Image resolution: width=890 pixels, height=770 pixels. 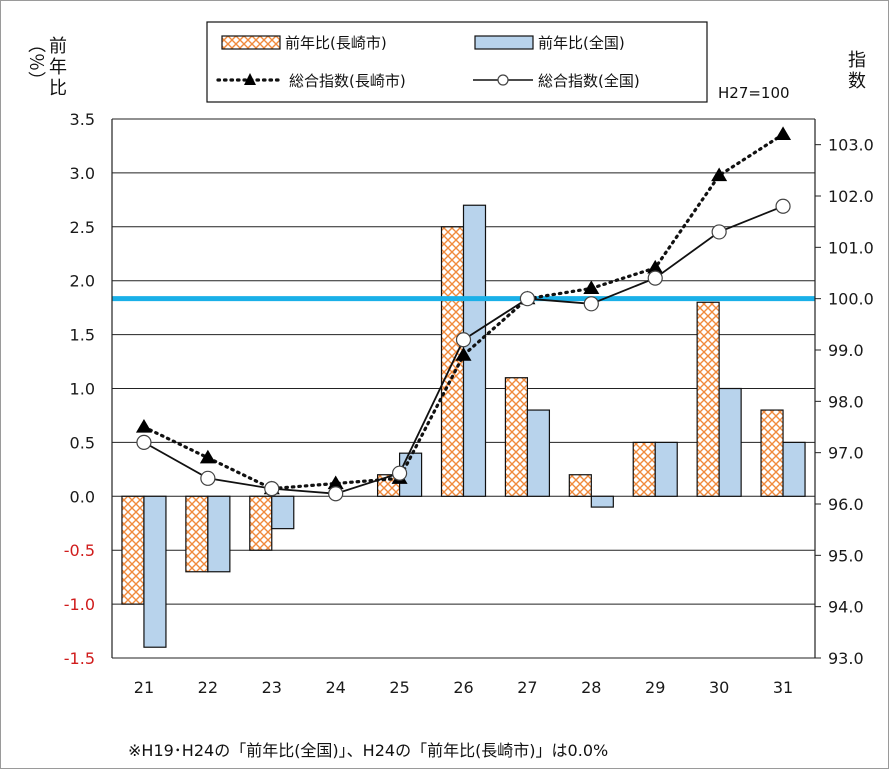 I want to click on left-tick-label: 2.5, so click(x=82, y=227).